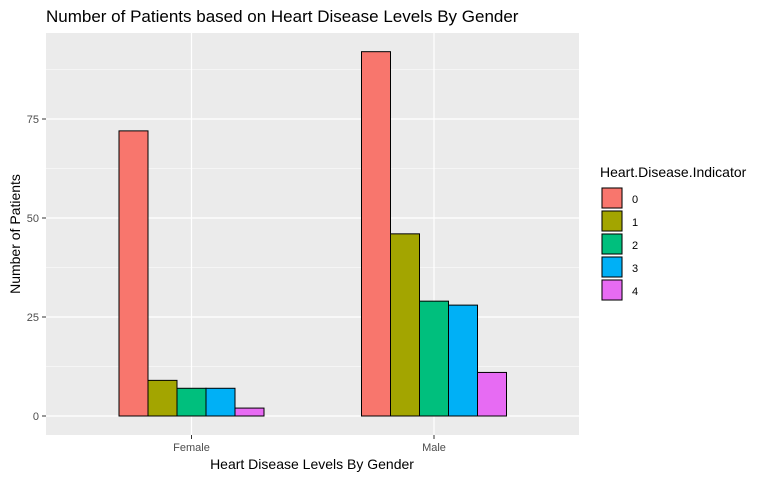 This screenshot has width=768, height=480. What do you see at coordinates (33, 219) in the screenshot?
I see `y-tick-label: 50` at bounding box center [33, 219].